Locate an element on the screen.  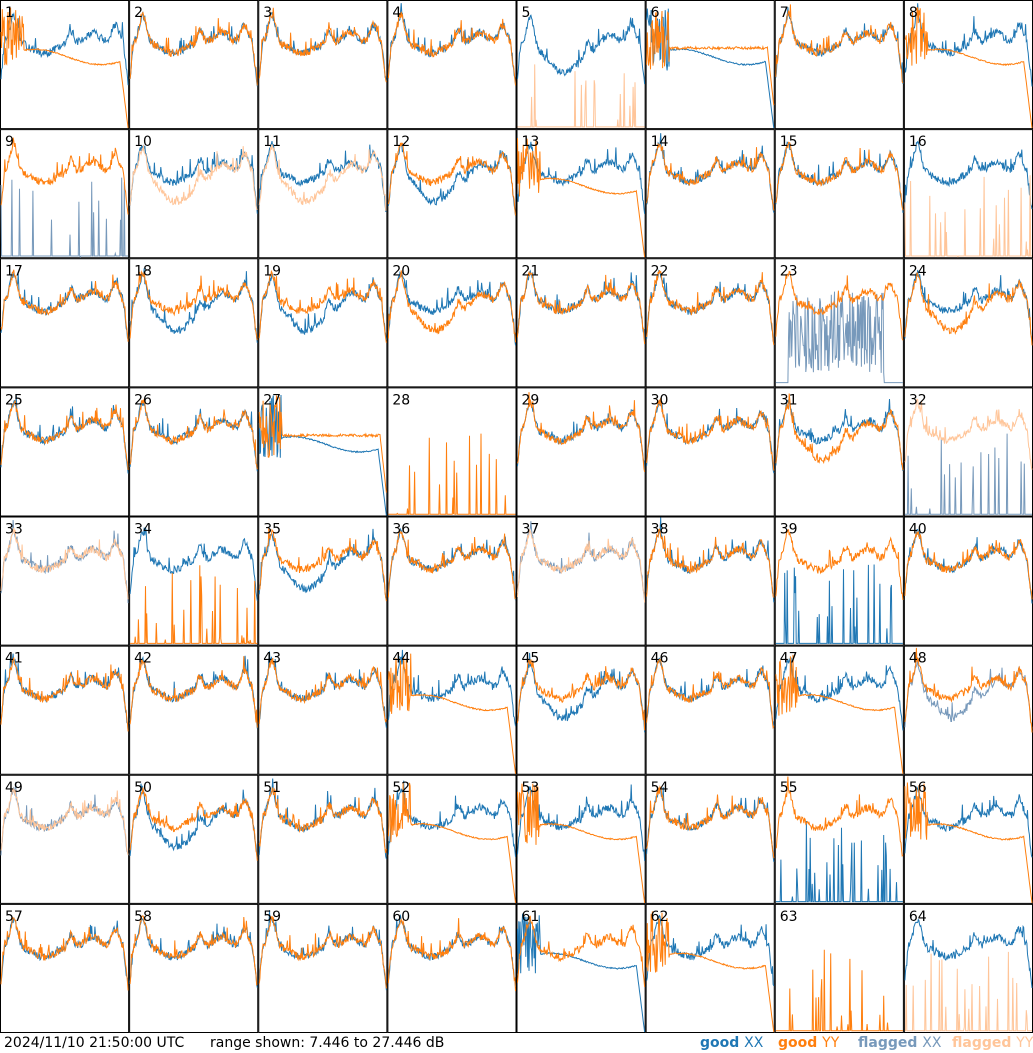
panel-number: 41 is located at coordinates (14, 659).